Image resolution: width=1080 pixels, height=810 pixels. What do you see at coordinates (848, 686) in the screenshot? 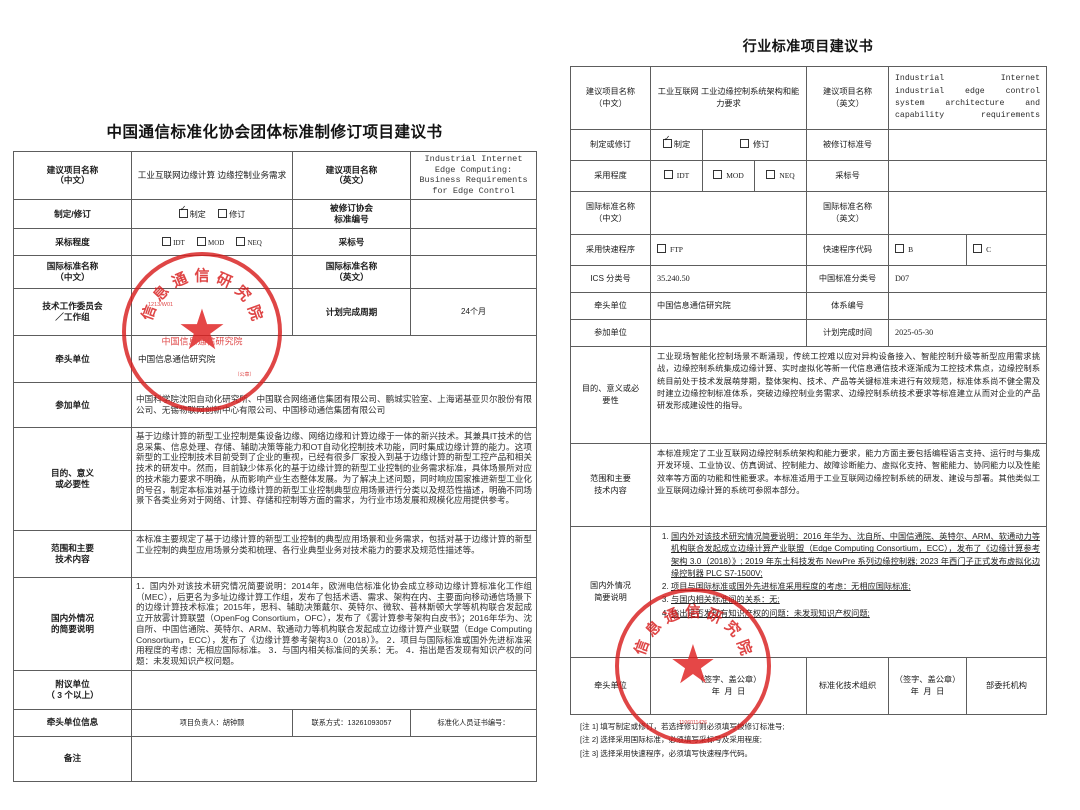
I see `row-label-sign-tc: 标准化技术组织` at bounding box center [848, 686].